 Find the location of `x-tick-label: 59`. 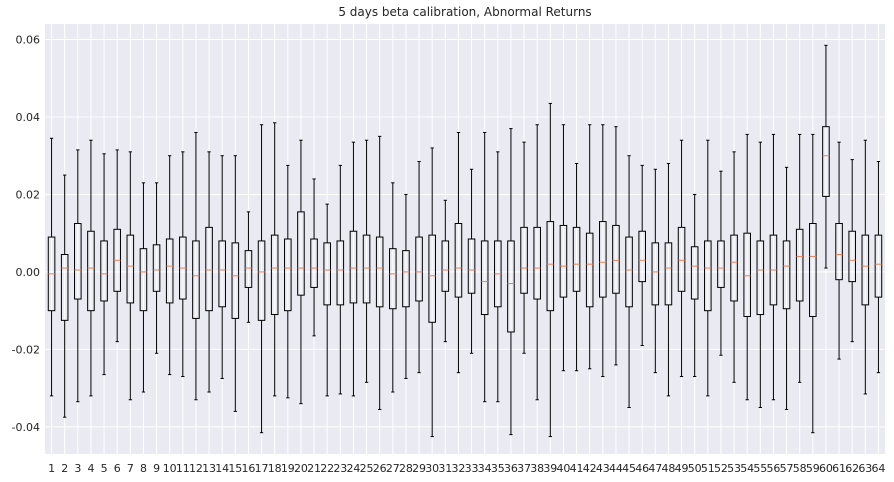

x-tick-label: 59 is located at coordinates (813, 468).